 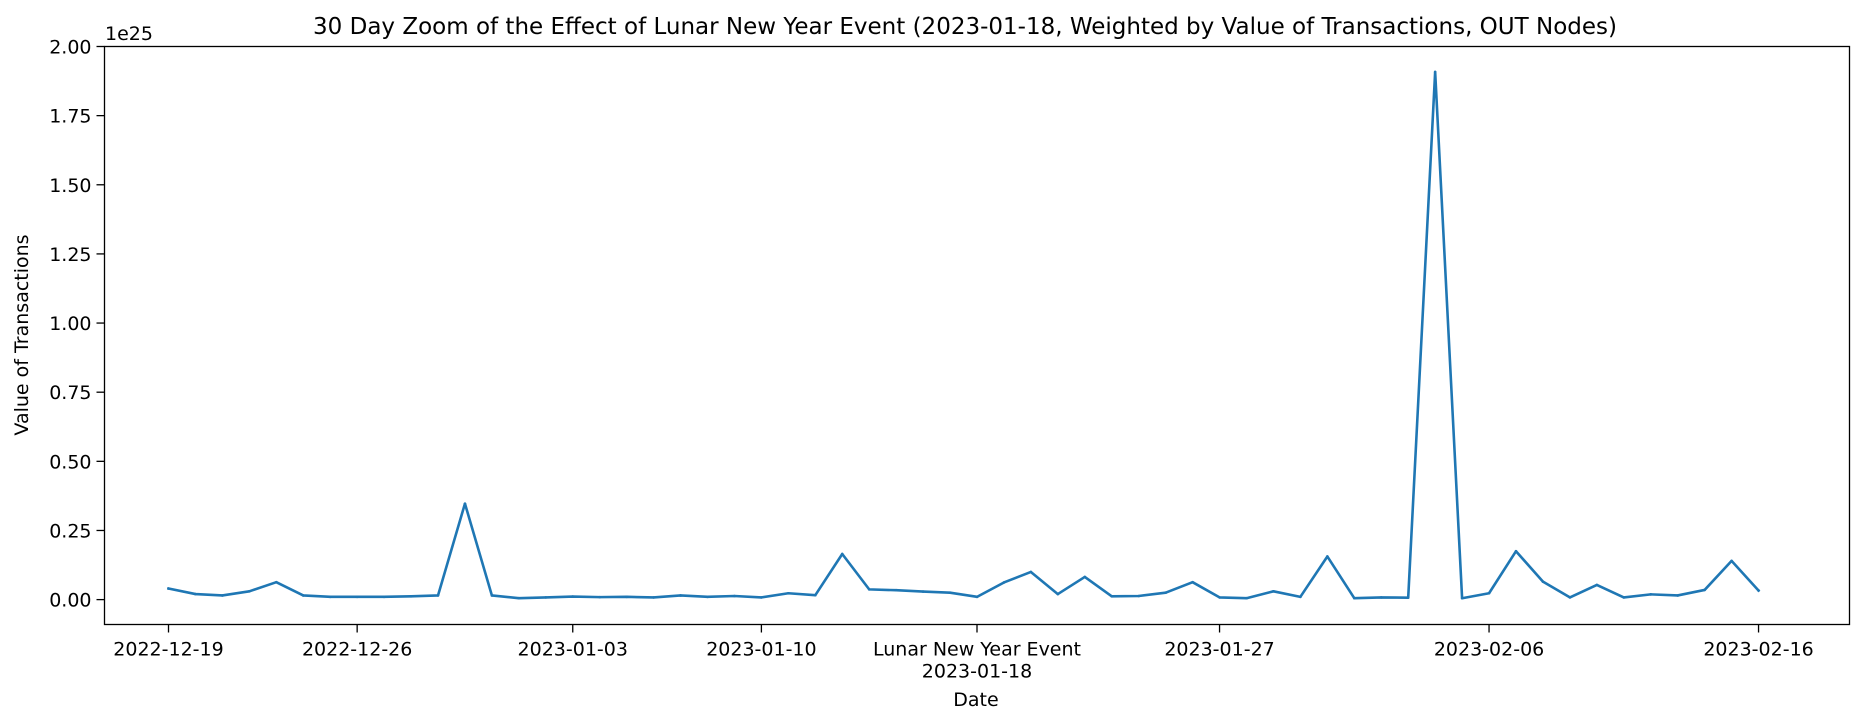 What do you see at coordinates (70, 117) in the screenshot?
I see `y-tick-label: 1.75` at bounding box center [70, 117].